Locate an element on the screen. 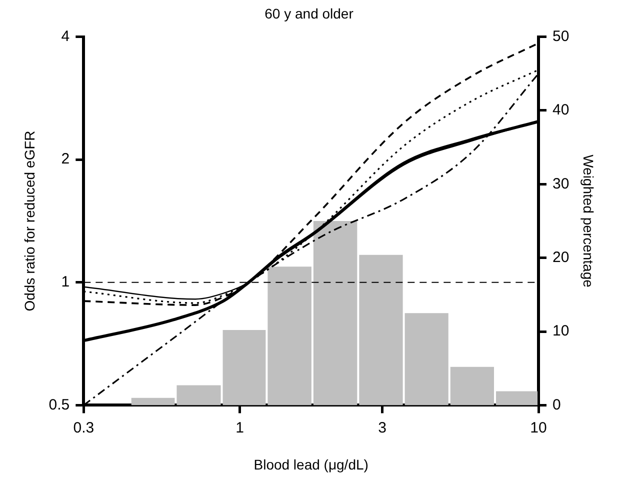 Image resolution: width=618 pixels, height=486 pixels. x-tick-label: 1 is located at coordinates (240, 427).